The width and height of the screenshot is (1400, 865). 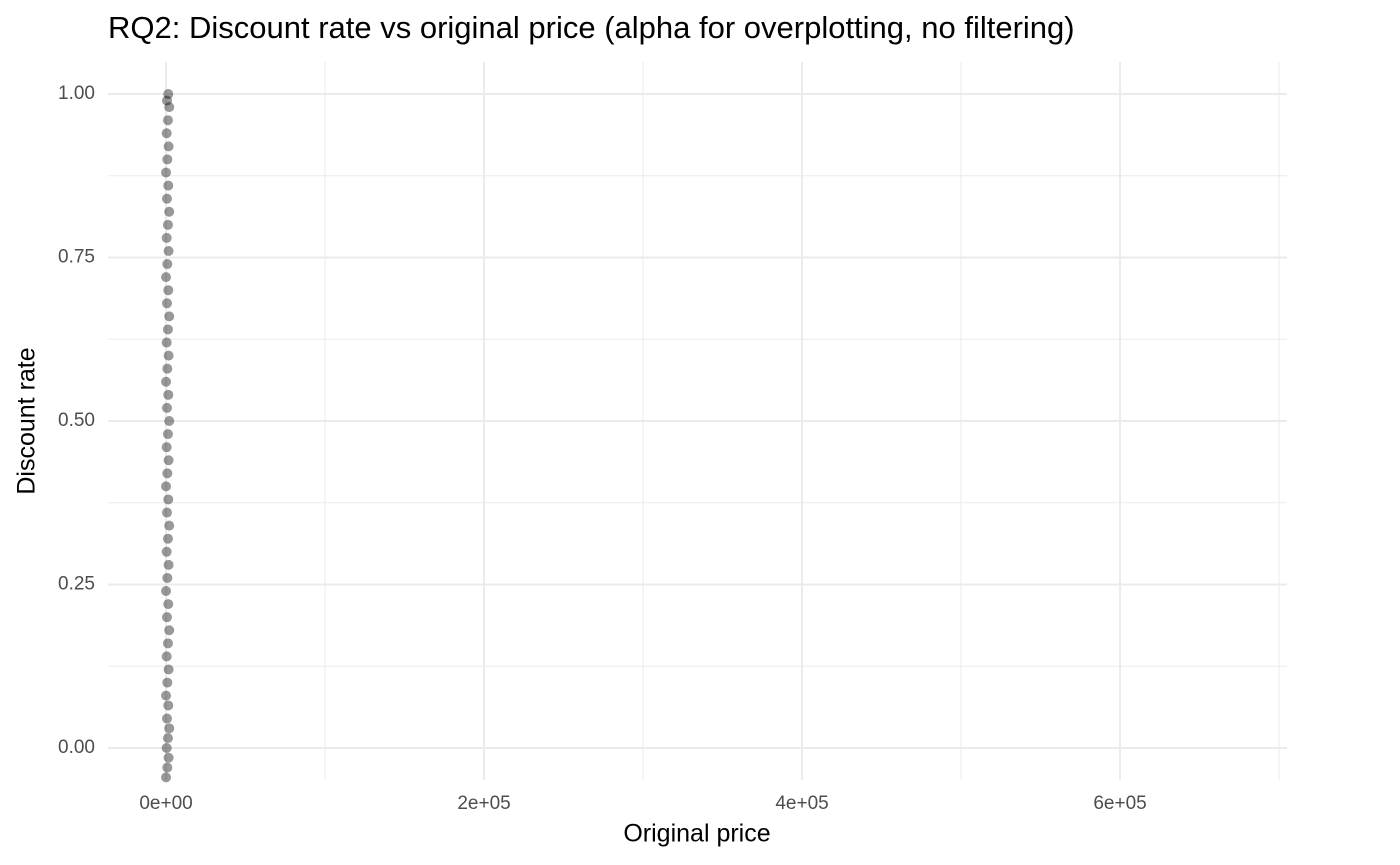 What do you see at coordinates (483, 803) in the screenshot?
I see `x-tick-label: 2e+05` at bounding box center [483, 803].